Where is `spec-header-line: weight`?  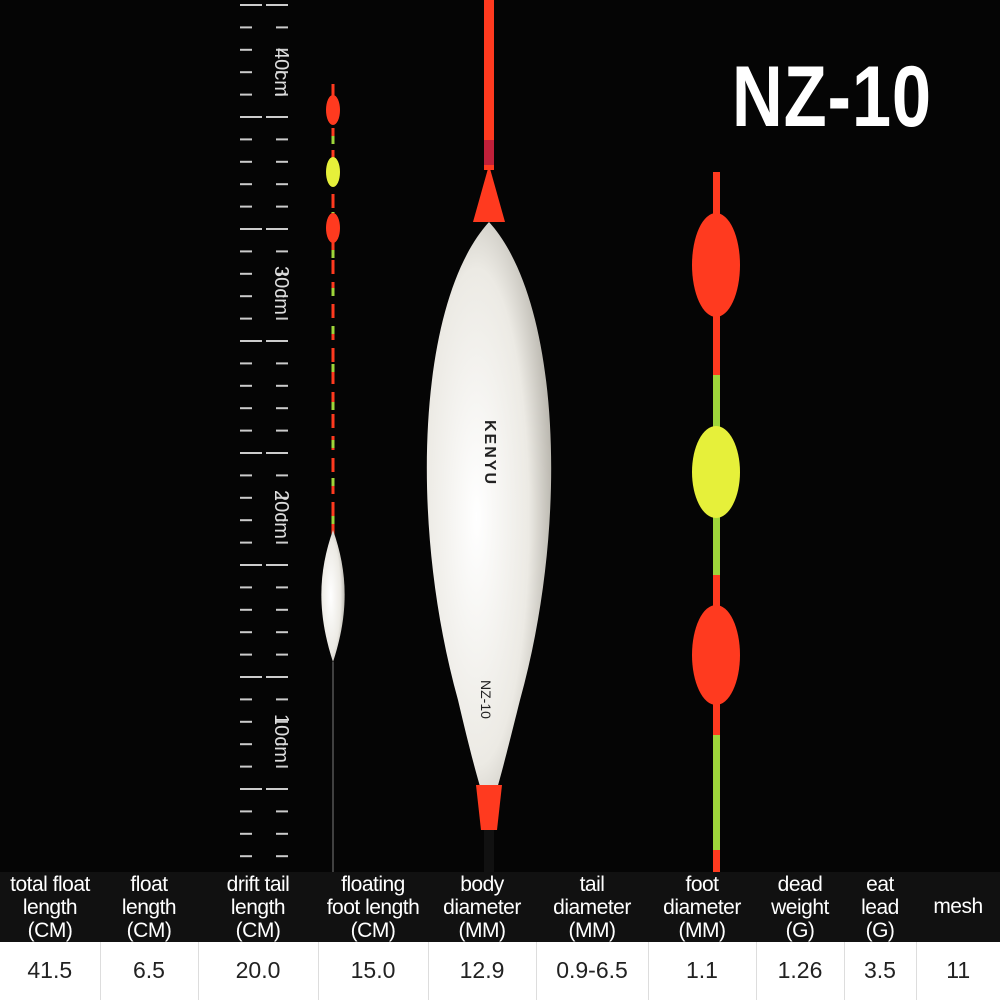
spec-header-line: weight is located at coordinates (800, 907).